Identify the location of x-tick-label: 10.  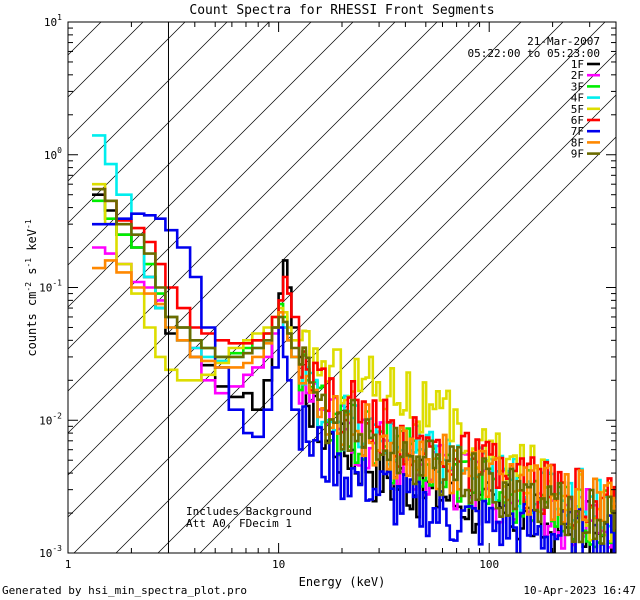
(278, 564).